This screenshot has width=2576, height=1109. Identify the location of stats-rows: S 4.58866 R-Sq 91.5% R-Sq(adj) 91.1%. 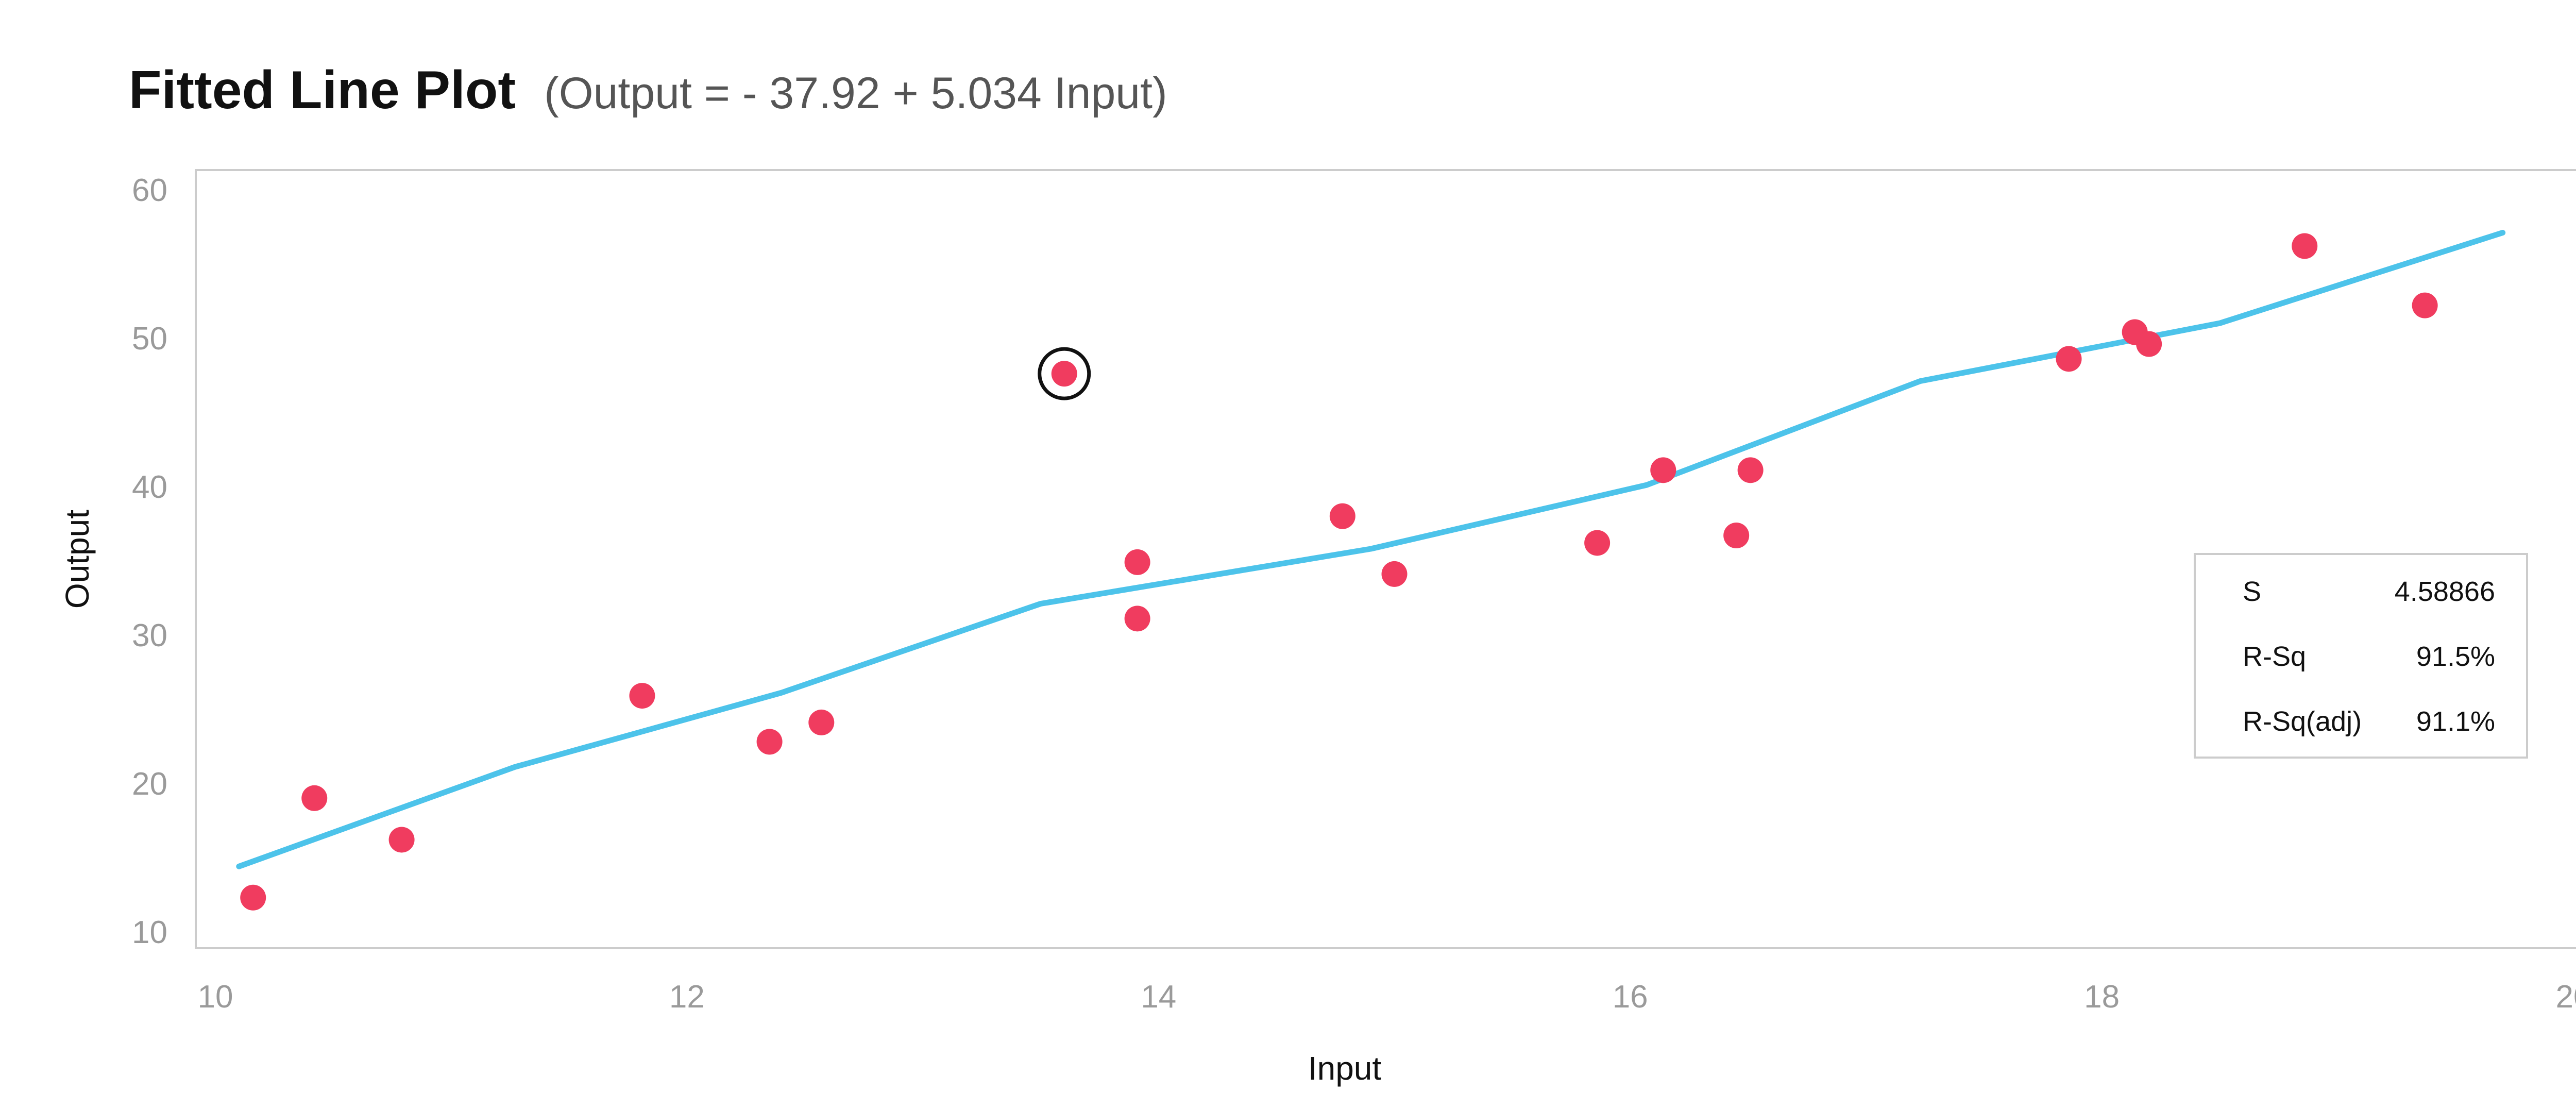
(2369, 657).